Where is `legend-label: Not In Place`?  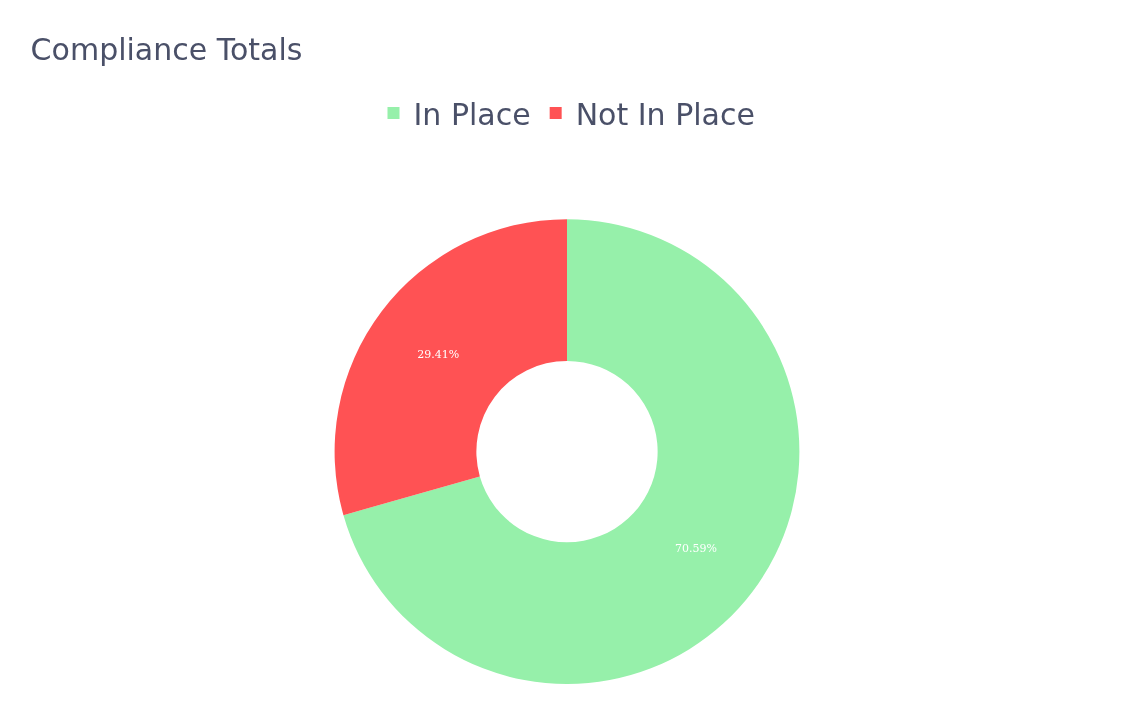 legend-label: Not In Place is located at coordinates (665, 114).